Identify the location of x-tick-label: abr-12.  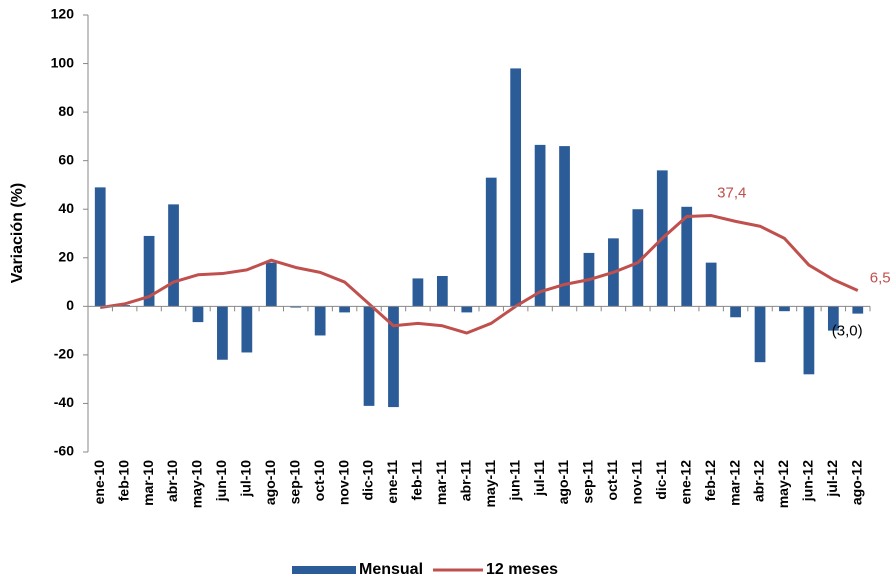
(759, 481).